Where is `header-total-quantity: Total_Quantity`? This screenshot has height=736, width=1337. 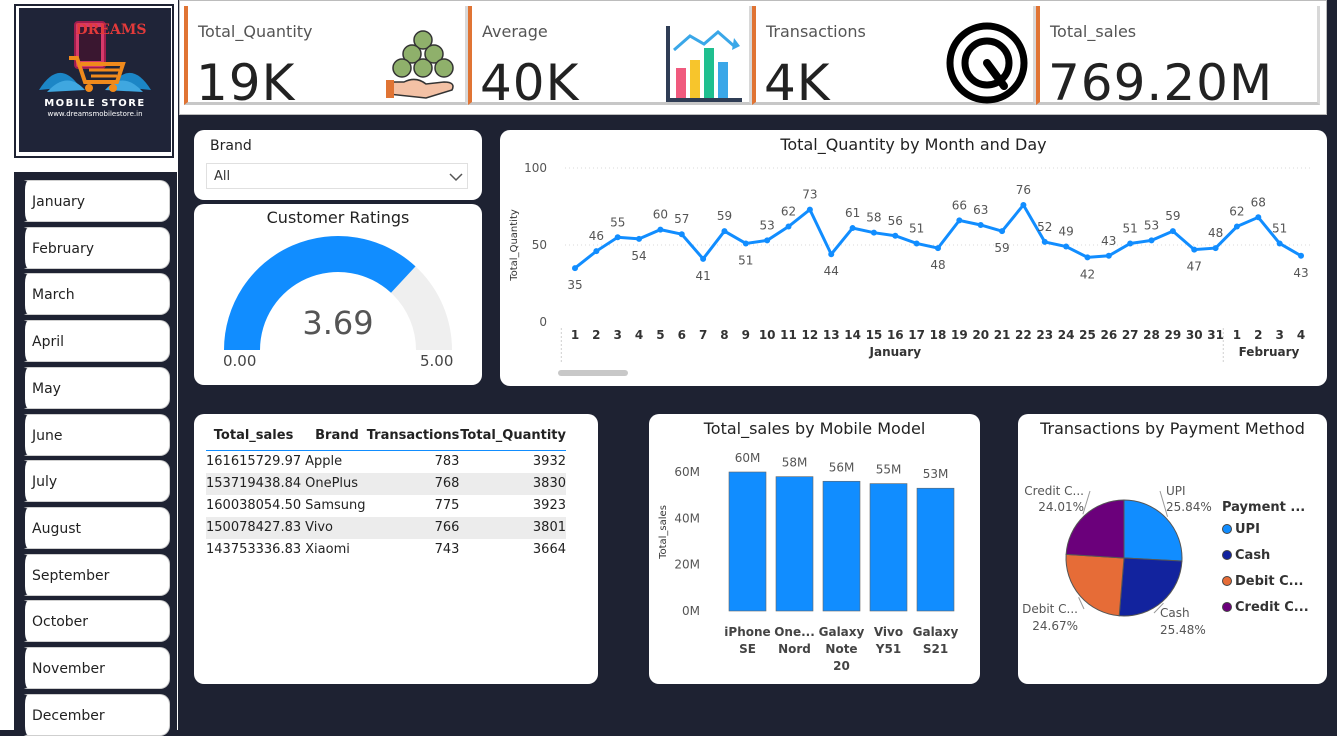
header-total-quantity: Total_Quantity is located at coordinates (513, 436).